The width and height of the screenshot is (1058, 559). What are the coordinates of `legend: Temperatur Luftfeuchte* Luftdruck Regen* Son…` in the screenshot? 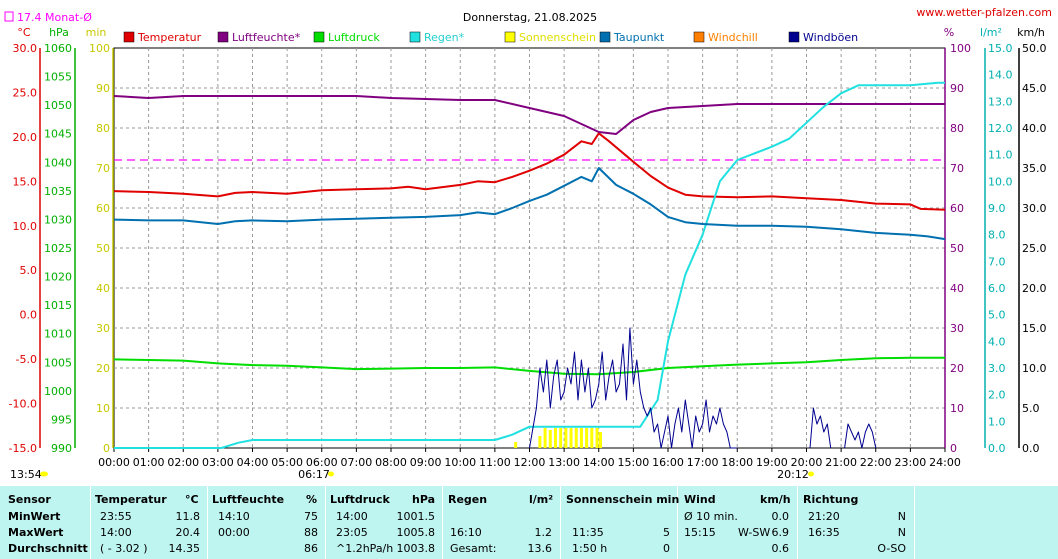 It's located at (490, 37).